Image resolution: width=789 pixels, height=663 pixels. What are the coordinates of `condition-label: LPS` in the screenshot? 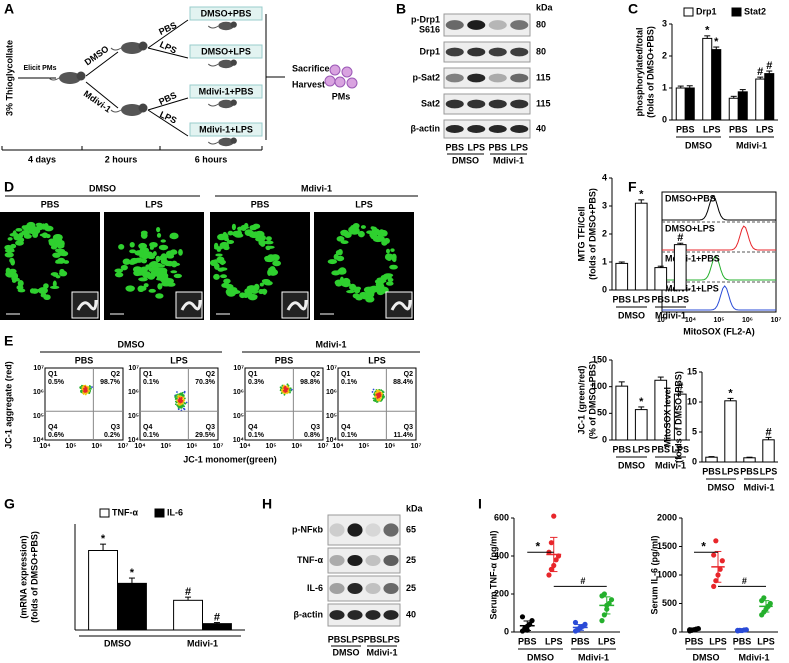 It's located at (377, 360).